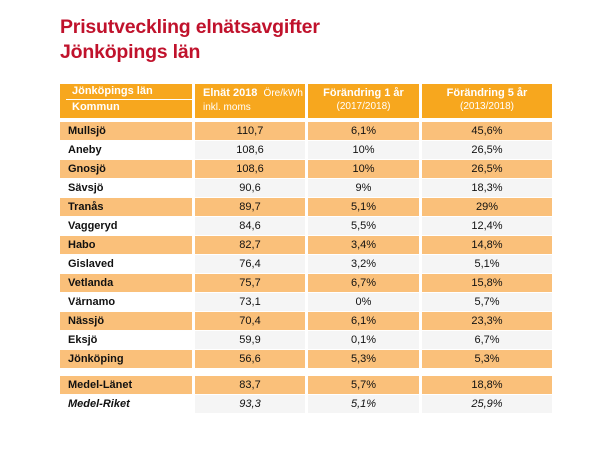 Image resolution: width=595 pixels, height=476 pixels. What do you see at coordinates (126, 245) in the screenshot?
I see `kommun-cell: Habo` at bounding box center [126, 245].